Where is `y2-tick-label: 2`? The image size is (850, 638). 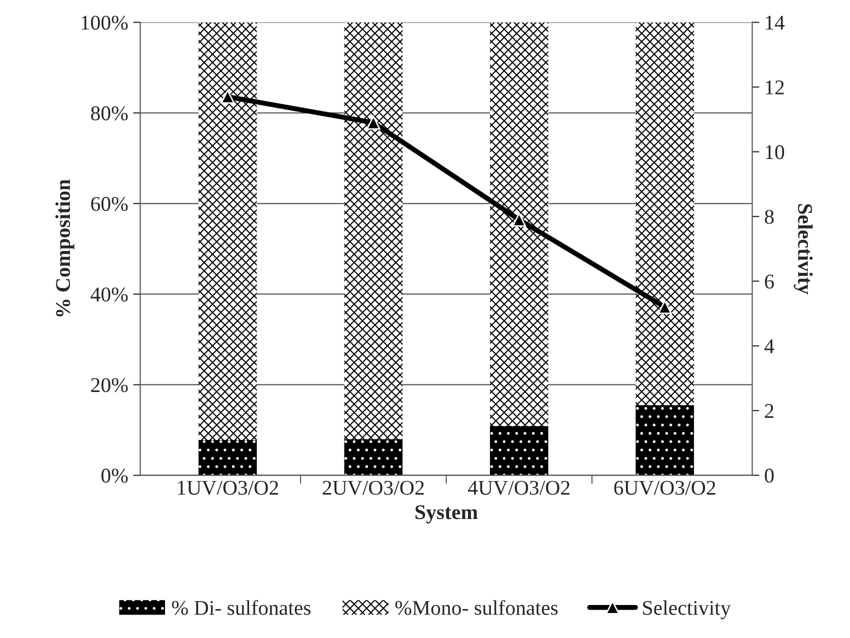 y2-tick-label: 2 is located at coordinates (769, 411).